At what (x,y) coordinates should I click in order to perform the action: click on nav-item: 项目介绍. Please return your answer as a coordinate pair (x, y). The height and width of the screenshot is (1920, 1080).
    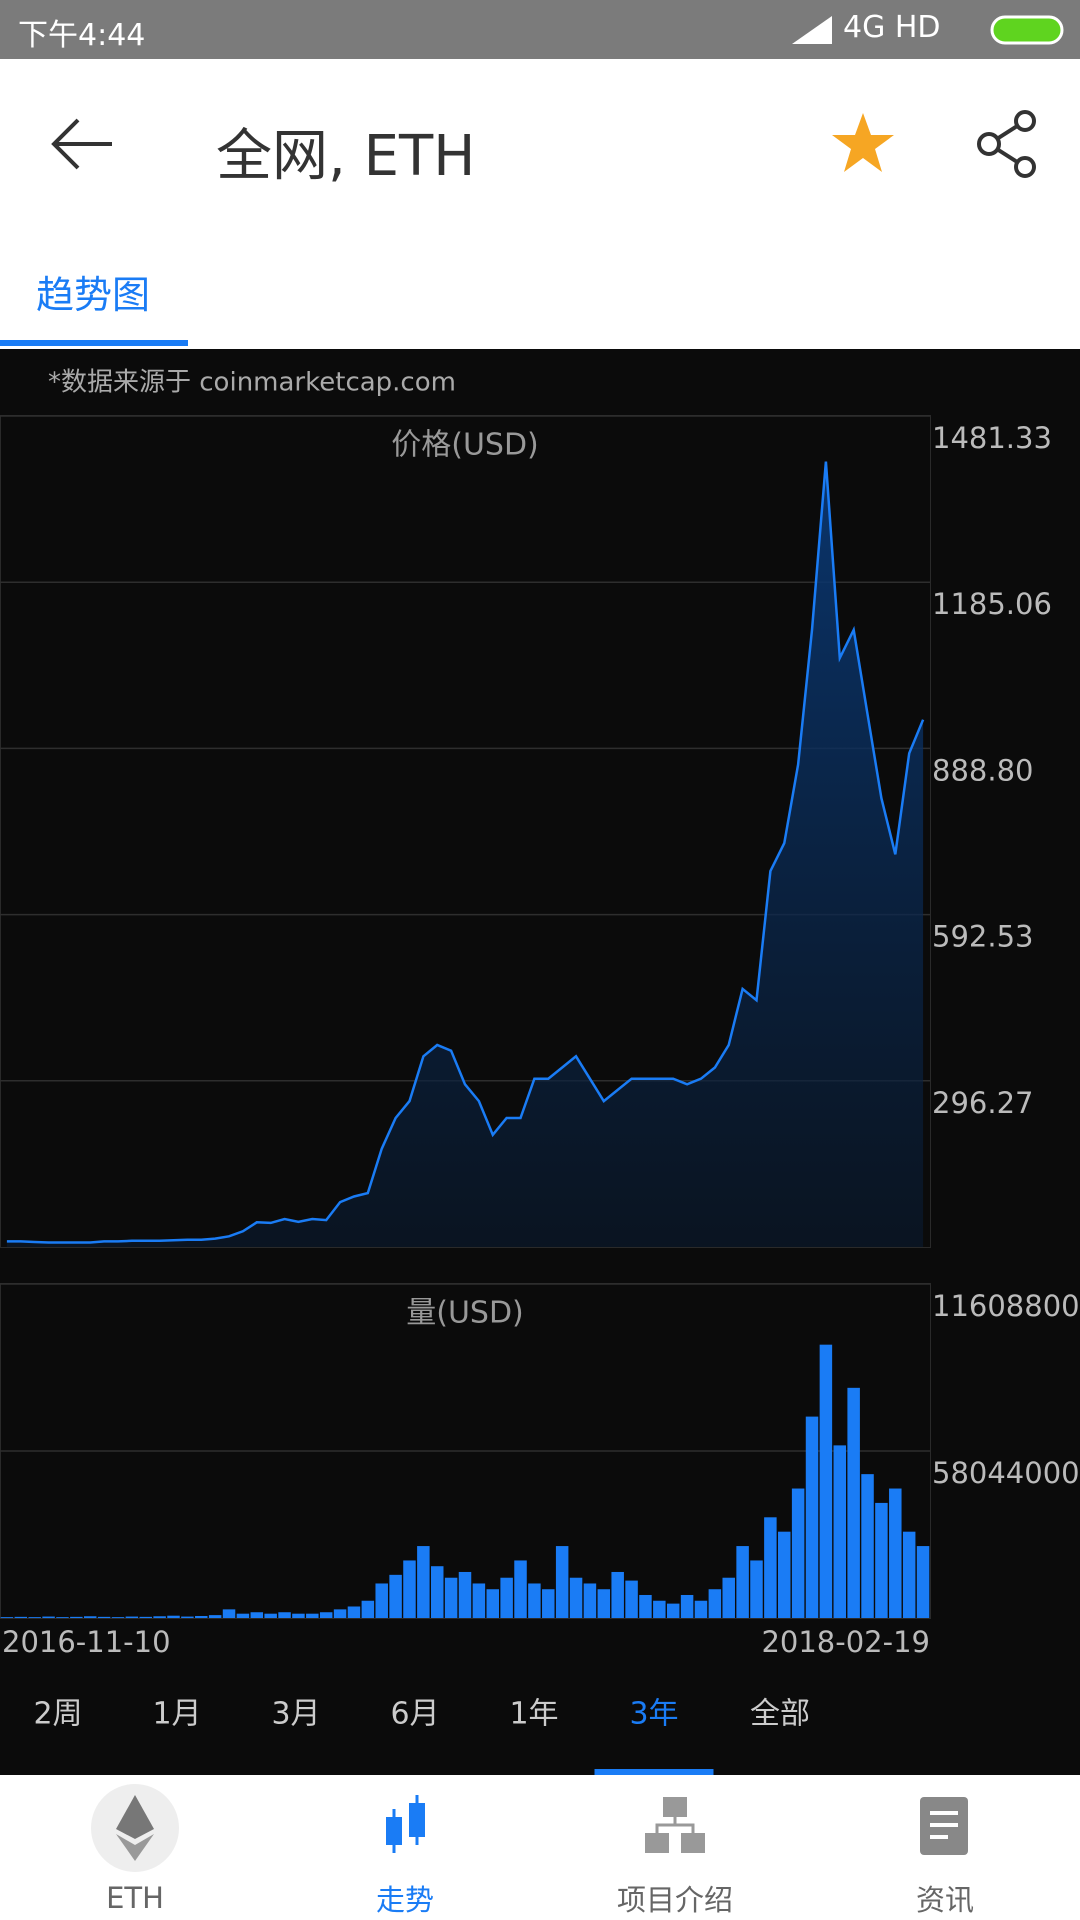
    Looking at the image, I should click on (674, 1900).